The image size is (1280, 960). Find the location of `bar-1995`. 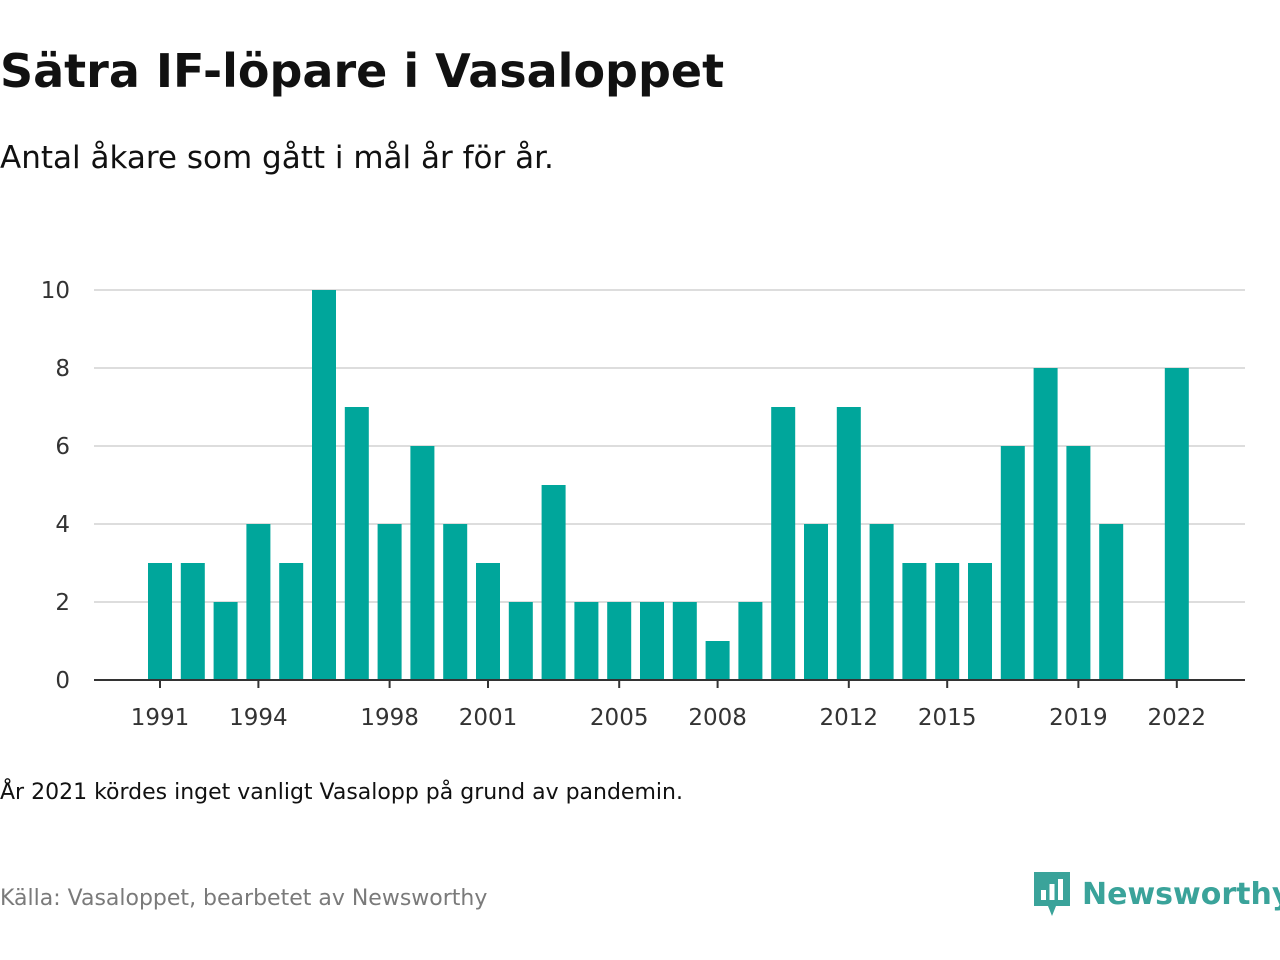

bar-1995 is located at coordinates (291, 621).